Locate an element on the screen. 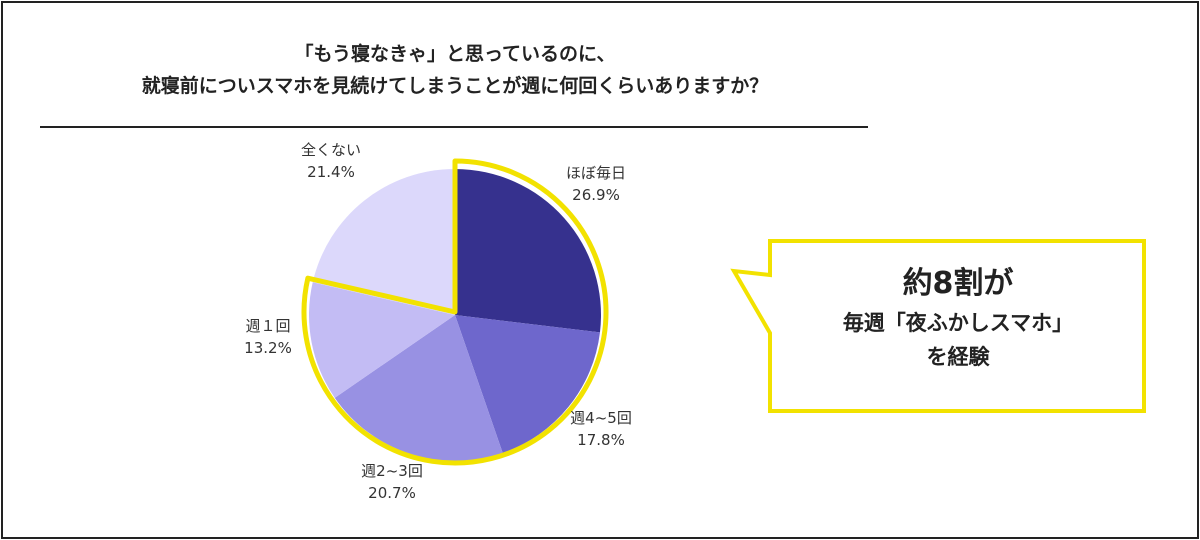  title-divider is located at coordinates (454, 127).